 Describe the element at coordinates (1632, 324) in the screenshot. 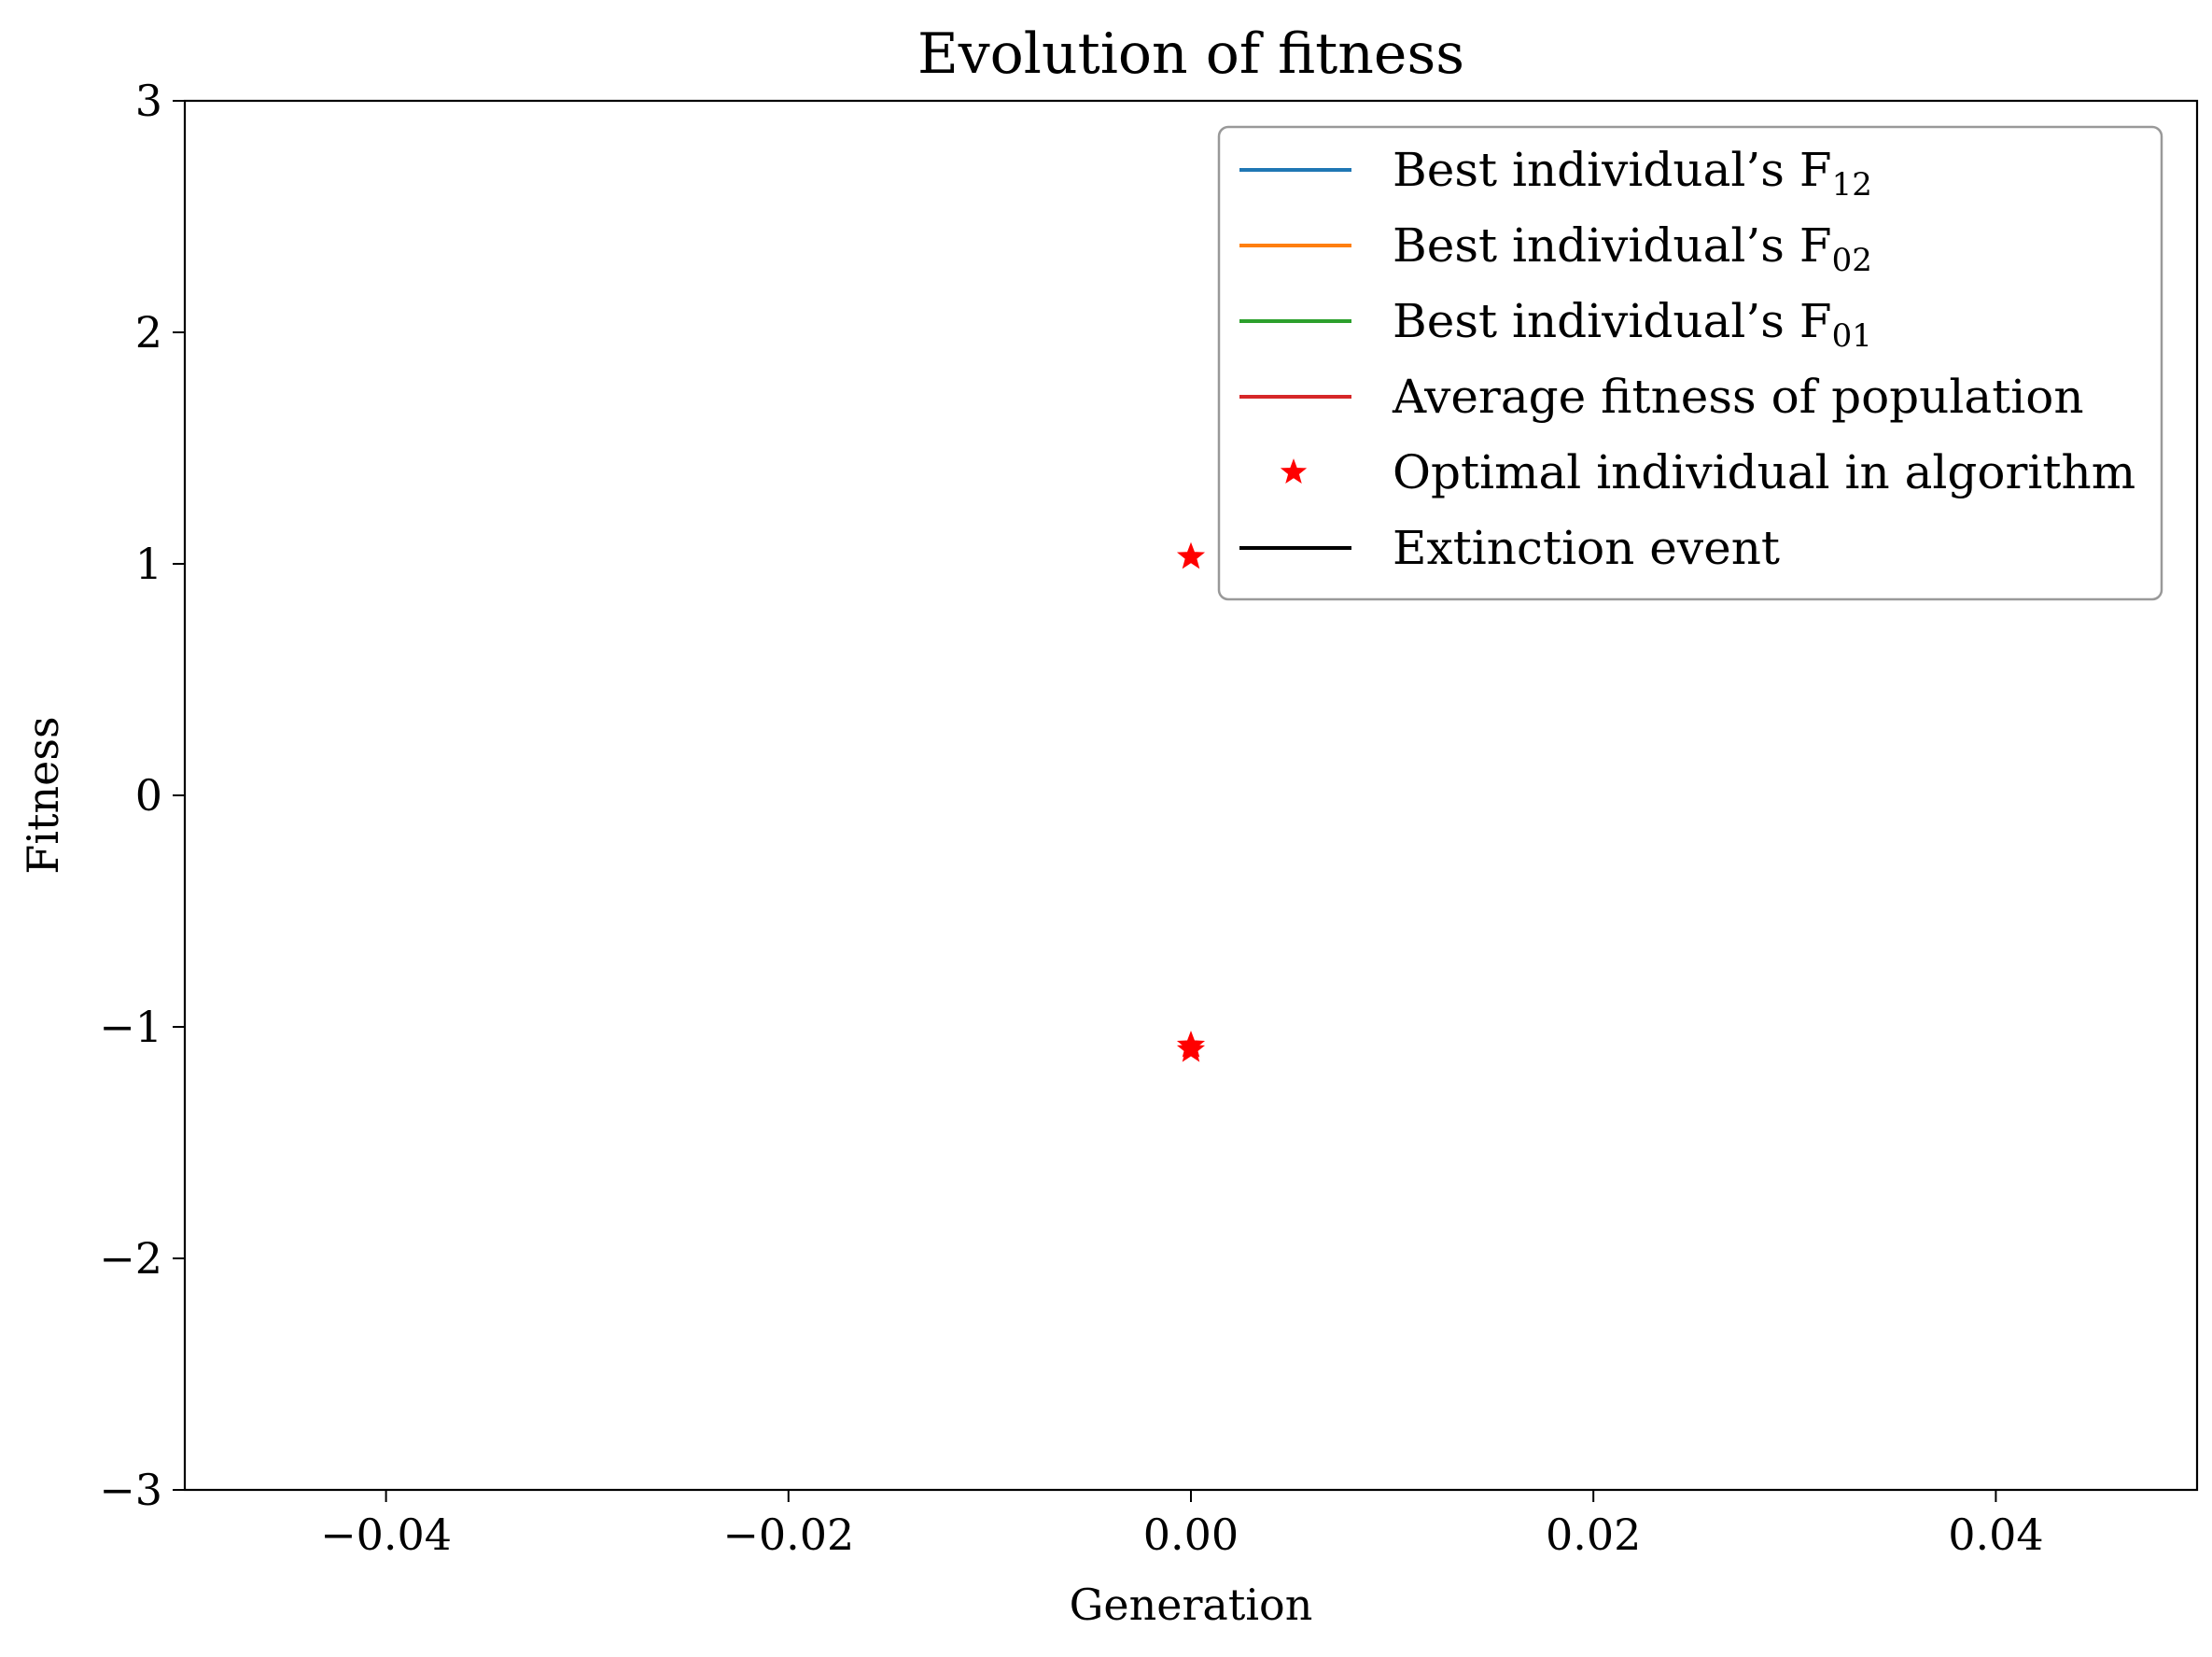

I see `legend-label: Best individual’s F01` at that location.